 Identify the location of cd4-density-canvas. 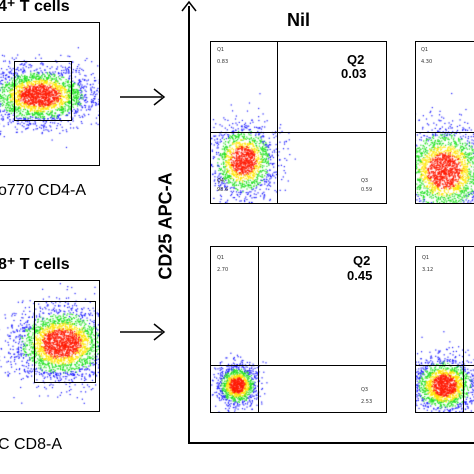
(49, 94).